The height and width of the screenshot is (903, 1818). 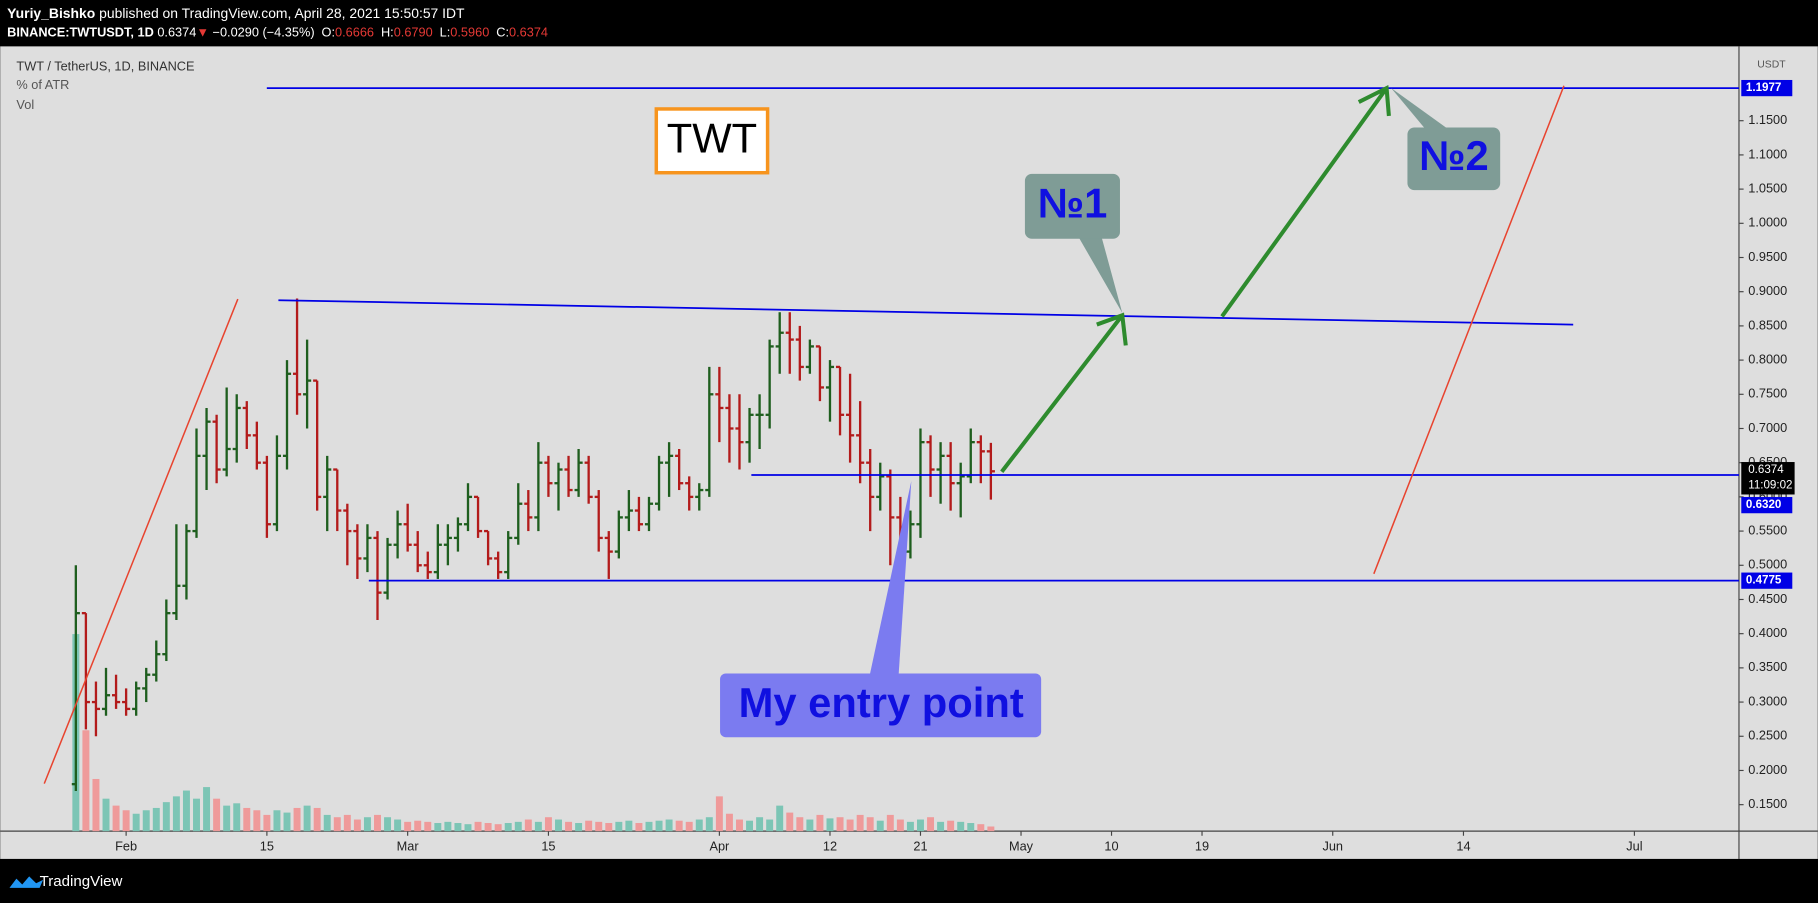 I want to click on trend-line, so click(x=926, y=312).